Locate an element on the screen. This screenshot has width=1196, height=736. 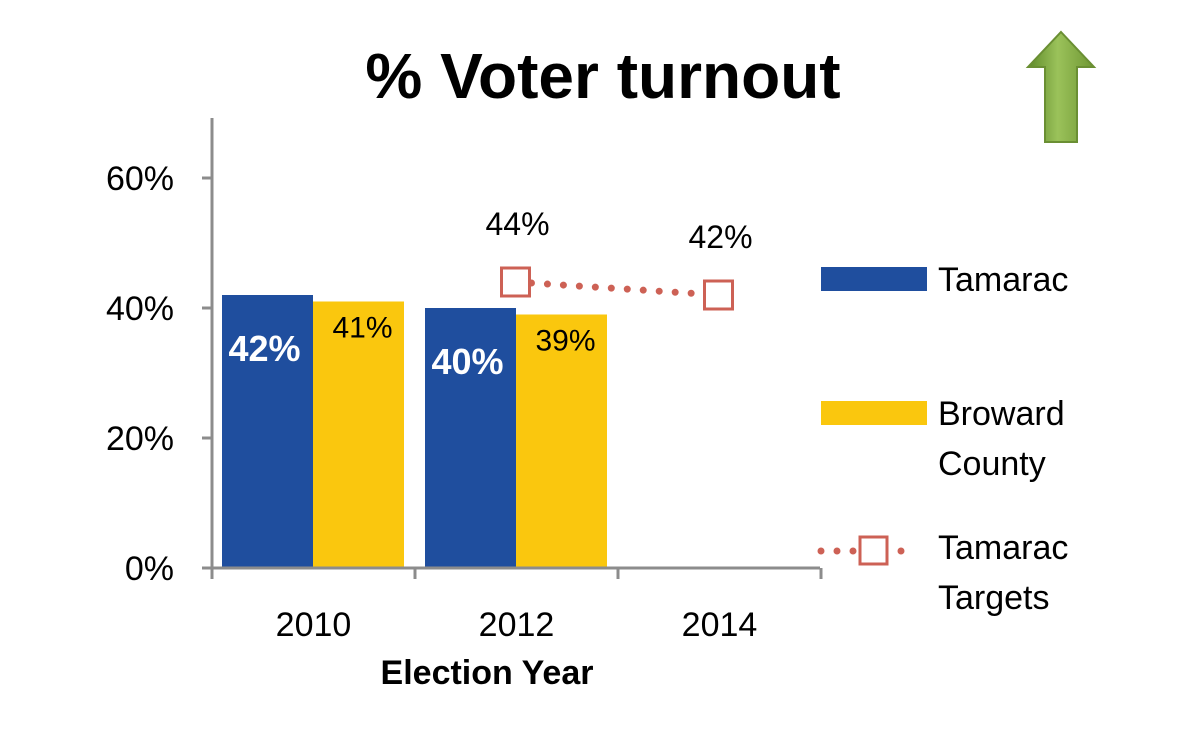
bar-value-label: 40% is located at coordinates (467, 361).